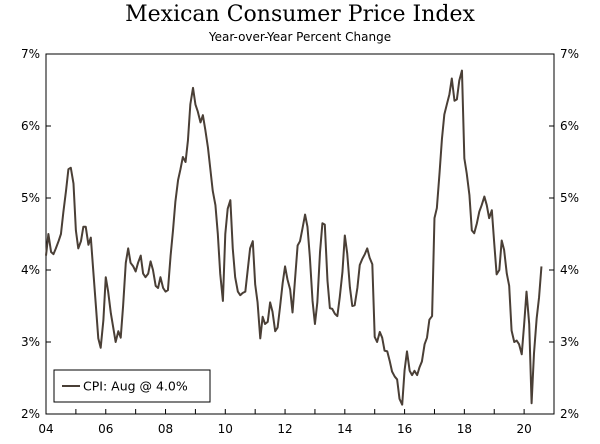 This screenshot has height=444, width=600. Describe the element at coordinates (45, 429) in the screenshot. I see `x-tick-label: 04` at that location.